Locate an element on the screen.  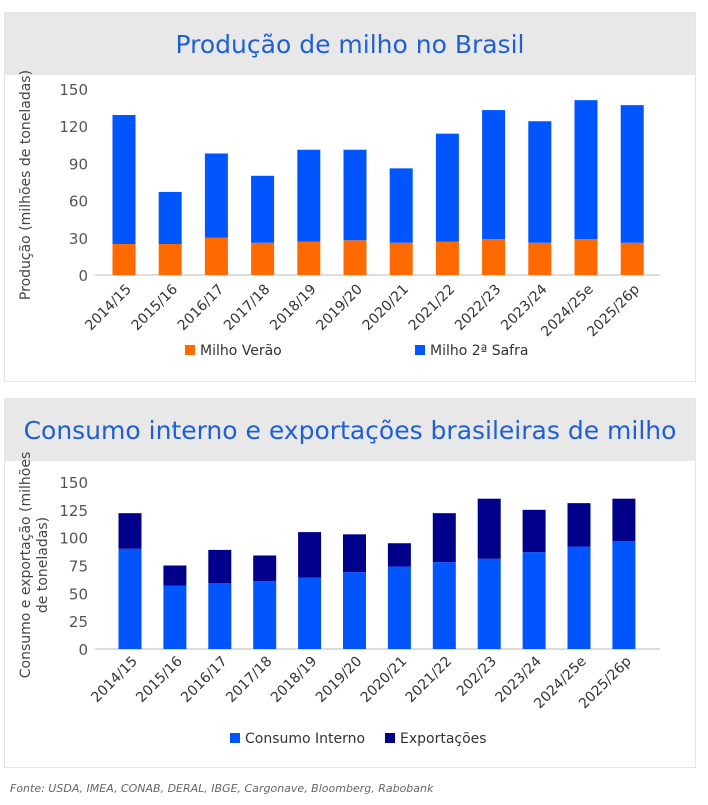
y-tick-label: 60 is located at coordinates (78, 202).